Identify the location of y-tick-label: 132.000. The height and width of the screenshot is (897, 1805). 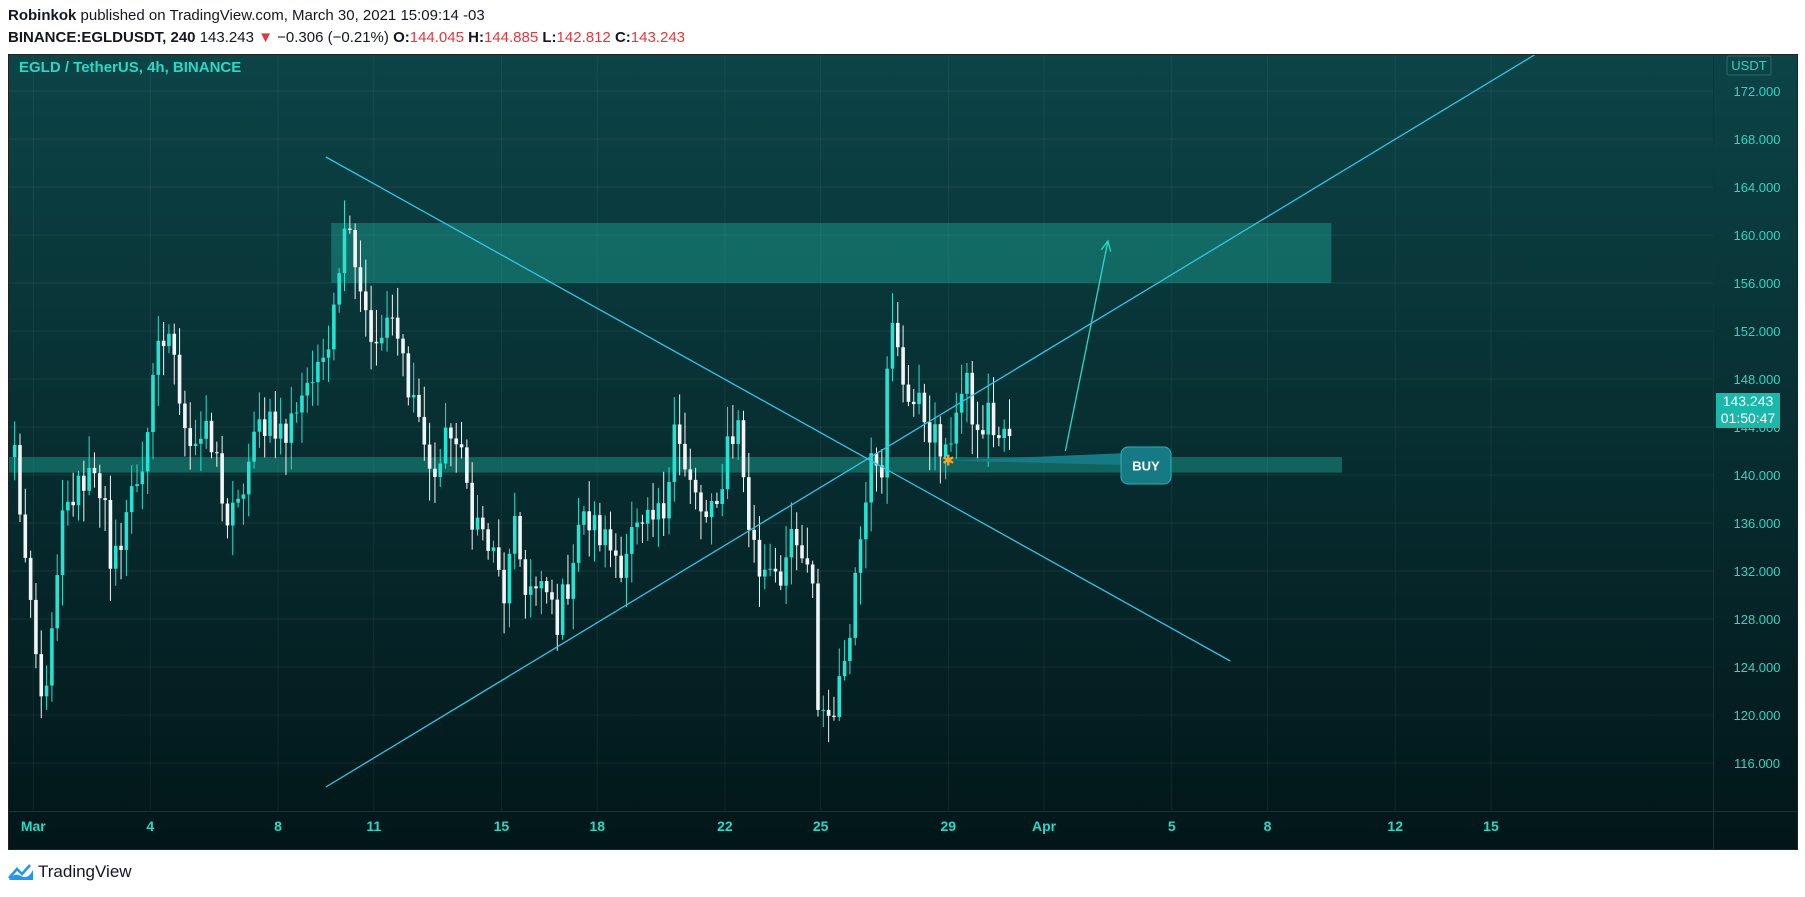
(1757, 571).